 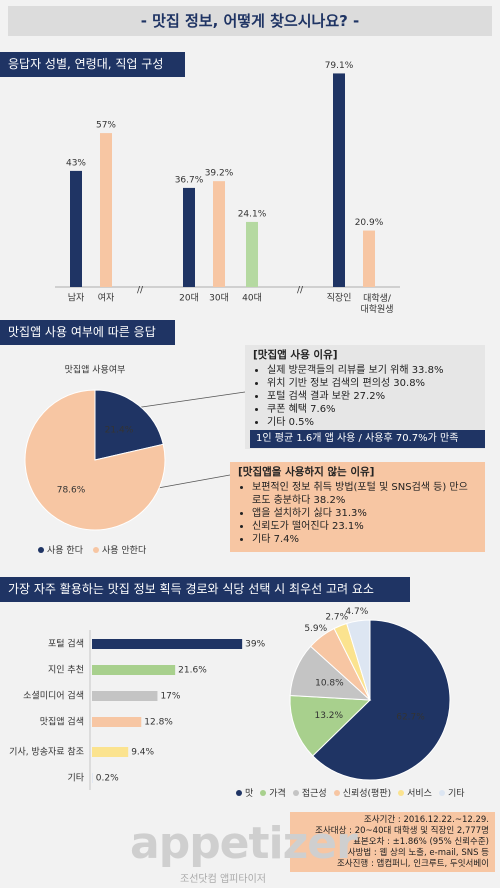 I want to click on chart-subtitle: 맛집앱 사용여부, so click(x=95, y=370).